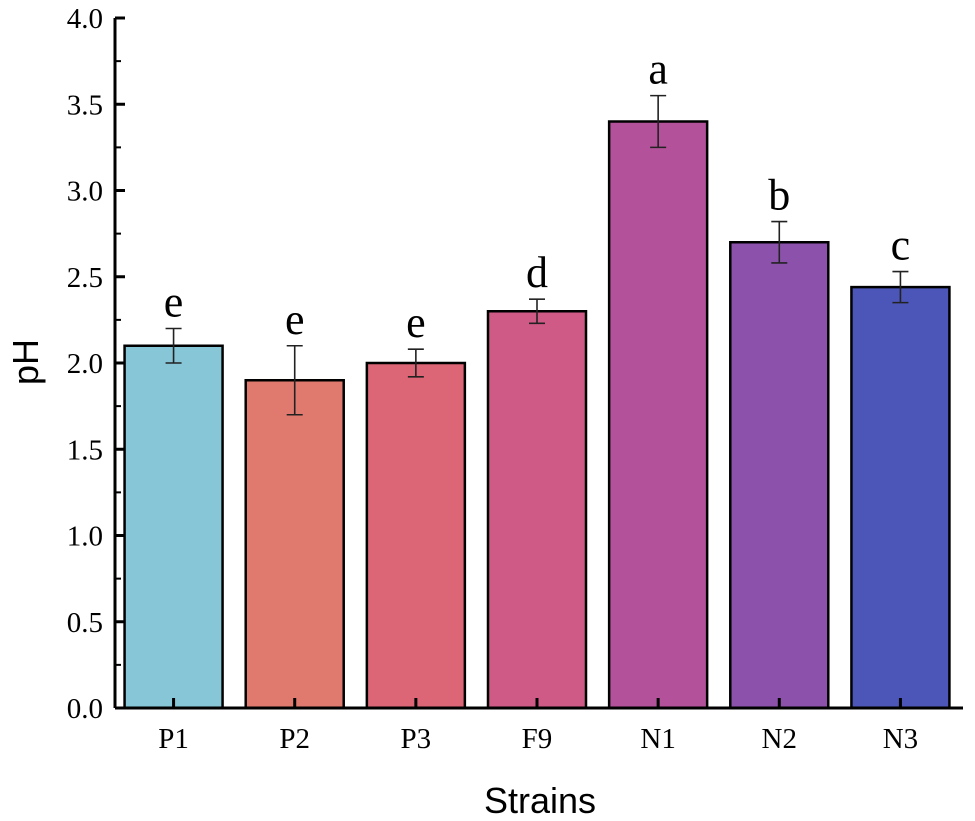  Describe the element at coordinates (173, 739) in the screenshot. I see `x-tick-label: P1` at that location.